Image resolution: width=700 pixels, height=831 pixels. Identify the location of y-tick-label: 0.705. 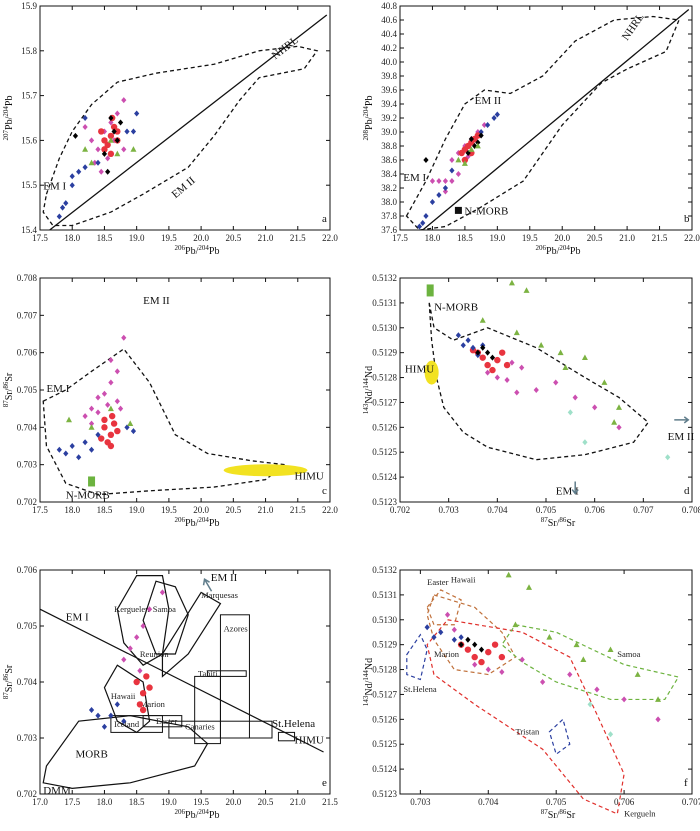
(27, 390).